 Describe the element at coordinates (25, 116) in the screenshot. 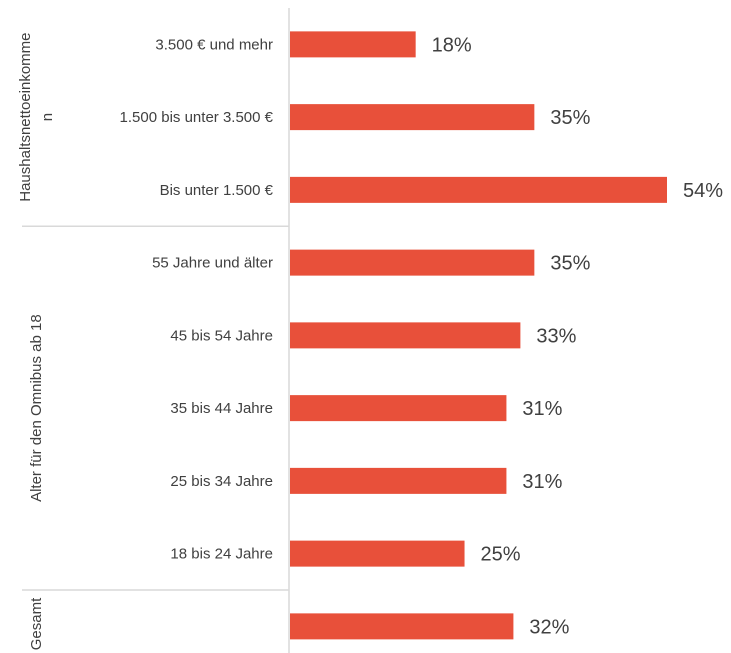

I see `group-label: Haushaltsnettoeinkomme` at that location.